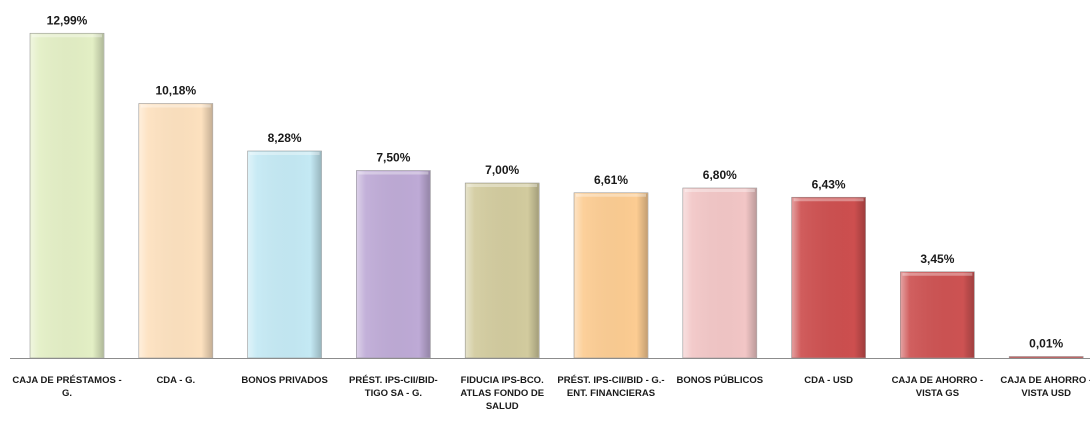 The image size is (1090, 422). Describe the element at coordinates (393, 158) in the screenshot. I see `data-label-3: 7,50%` at that location.